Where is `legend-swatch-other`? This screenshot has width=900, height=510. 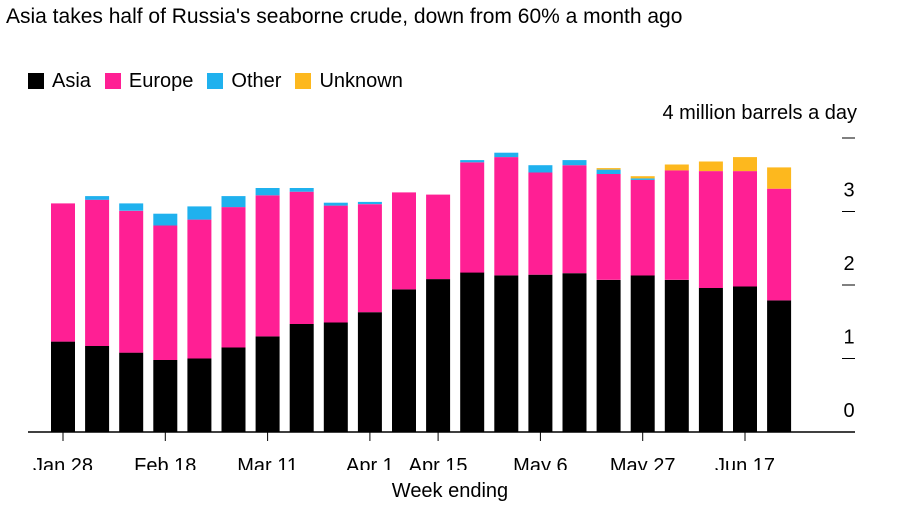 legend-swatch-other is located at coordinates (215, 81).